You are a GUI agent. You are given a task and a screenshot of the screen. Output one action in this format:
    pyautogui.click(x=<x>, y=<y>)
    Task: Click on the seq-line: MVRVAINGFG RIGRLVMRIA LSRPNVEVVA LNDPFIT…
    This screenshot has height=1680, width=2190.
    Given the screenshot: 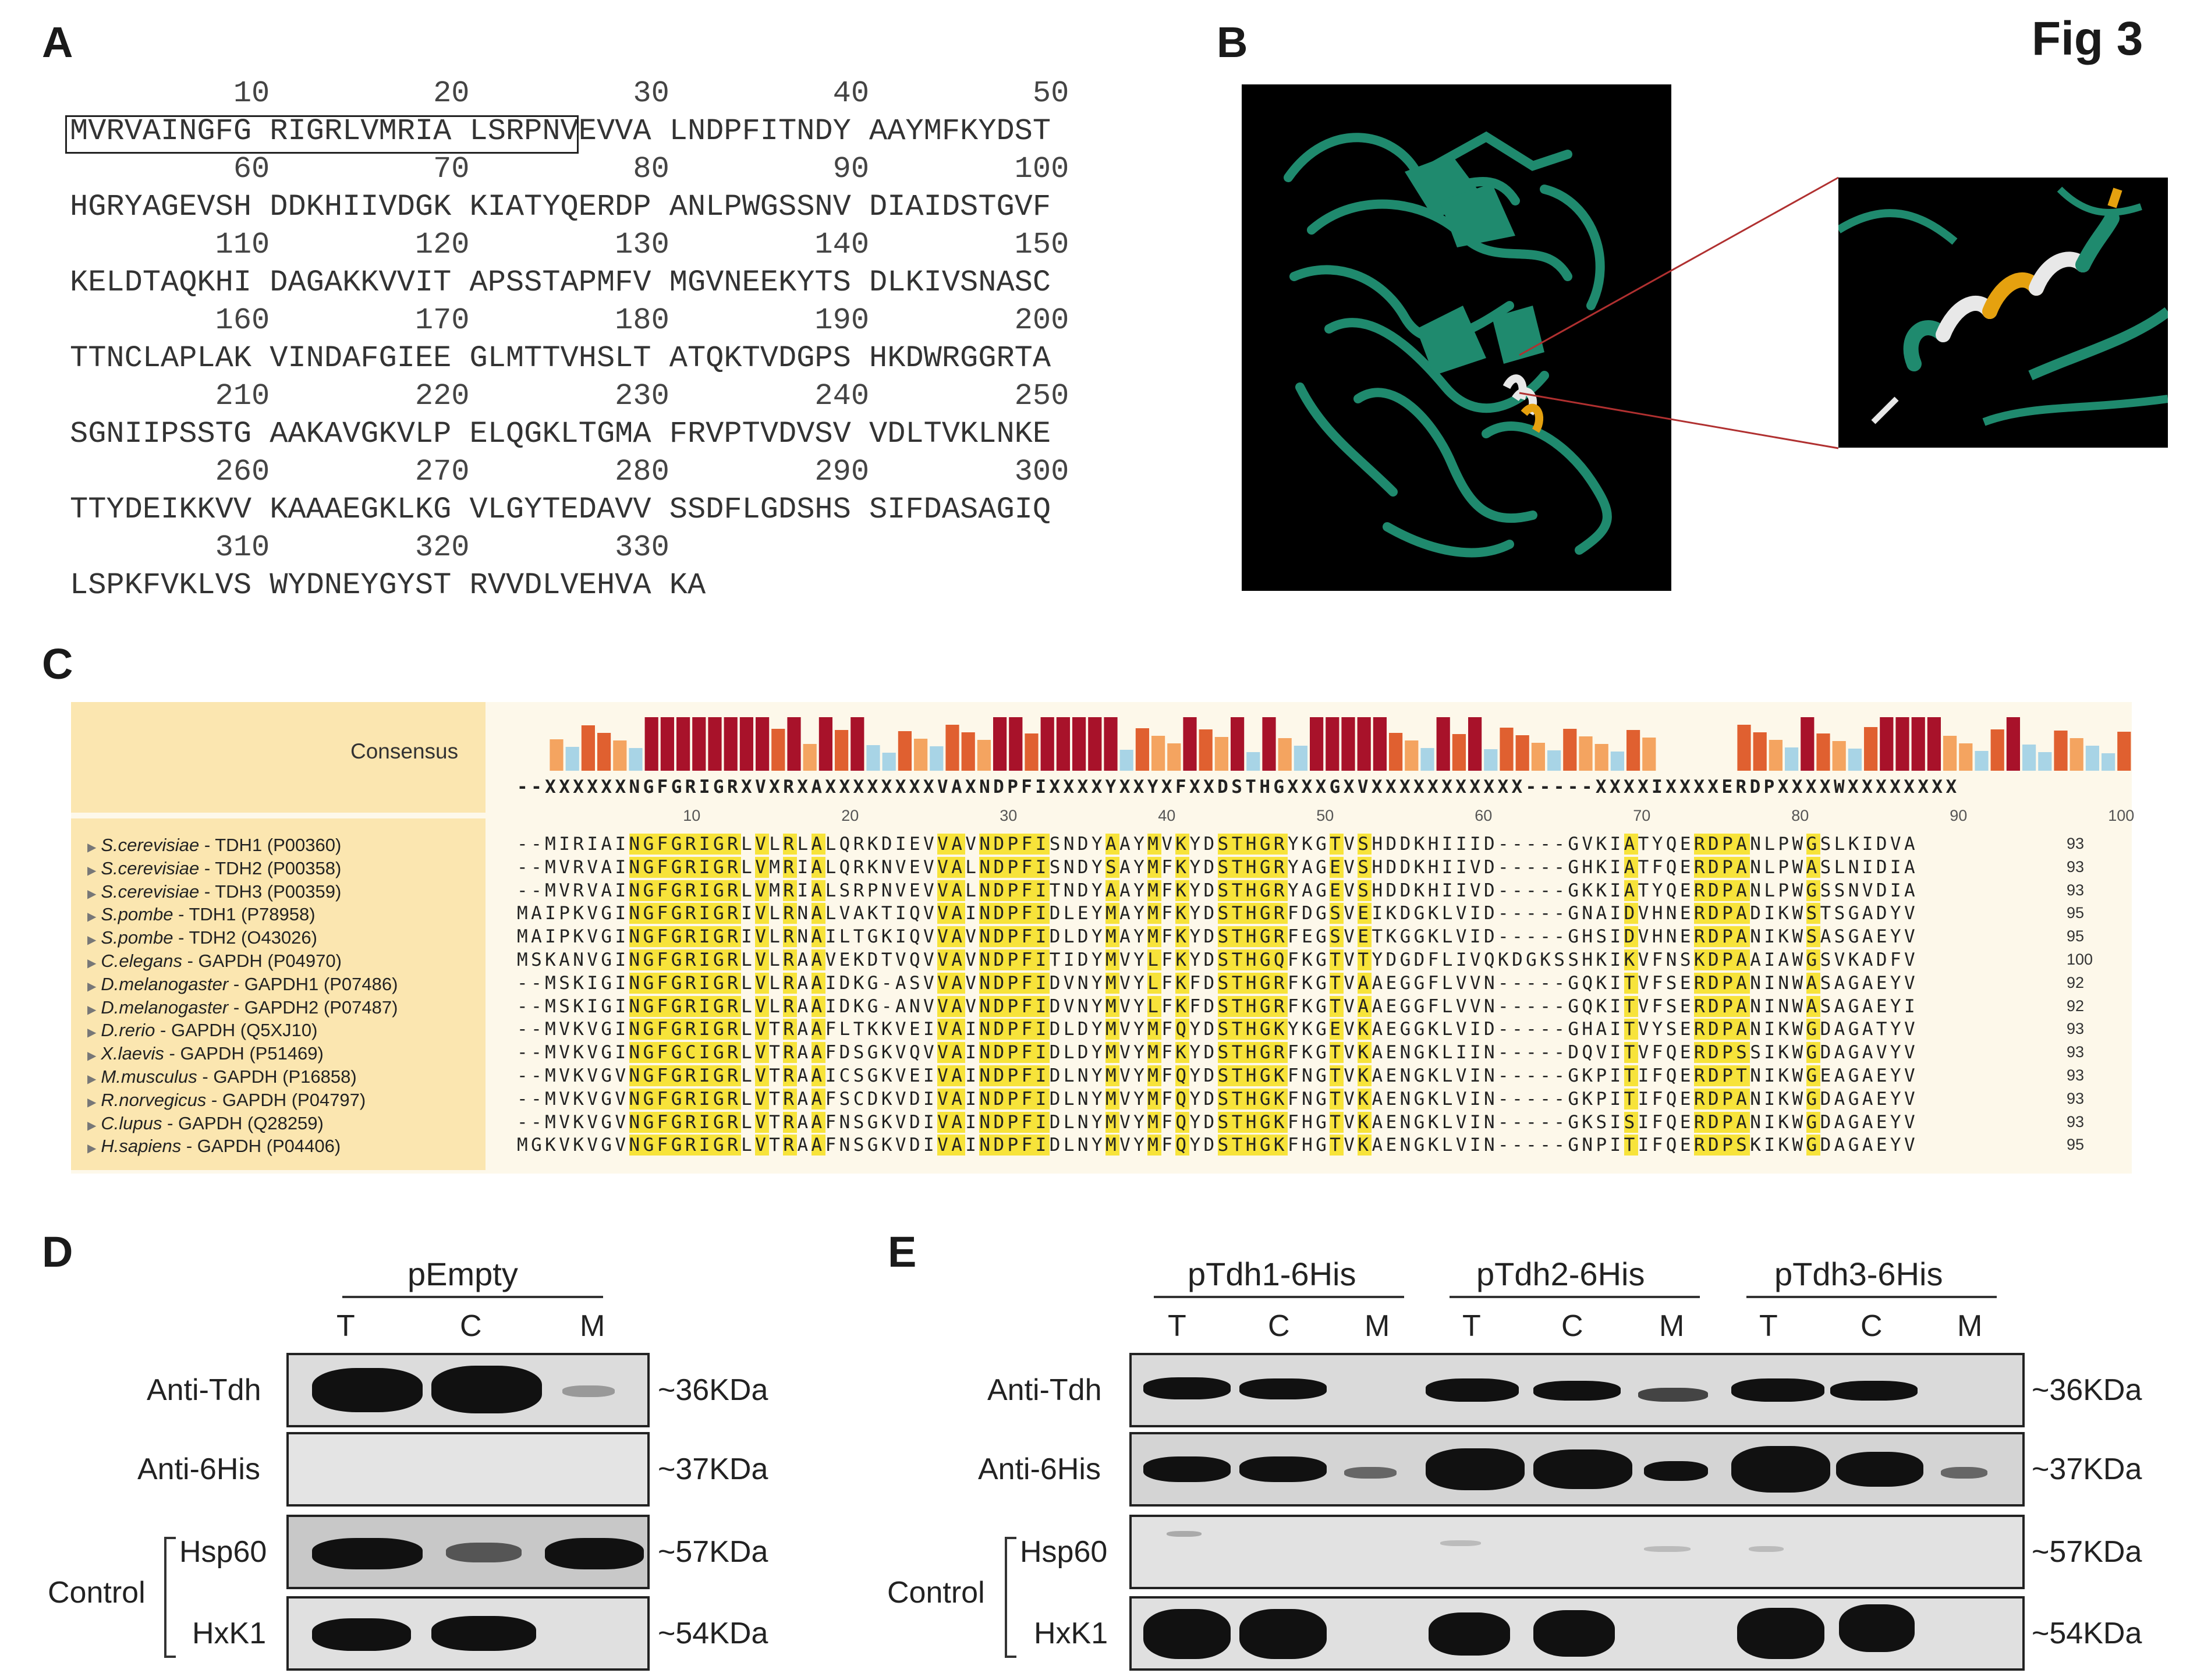 What is the action you would take?
    pyautogui.click(x=560, y=131)
    